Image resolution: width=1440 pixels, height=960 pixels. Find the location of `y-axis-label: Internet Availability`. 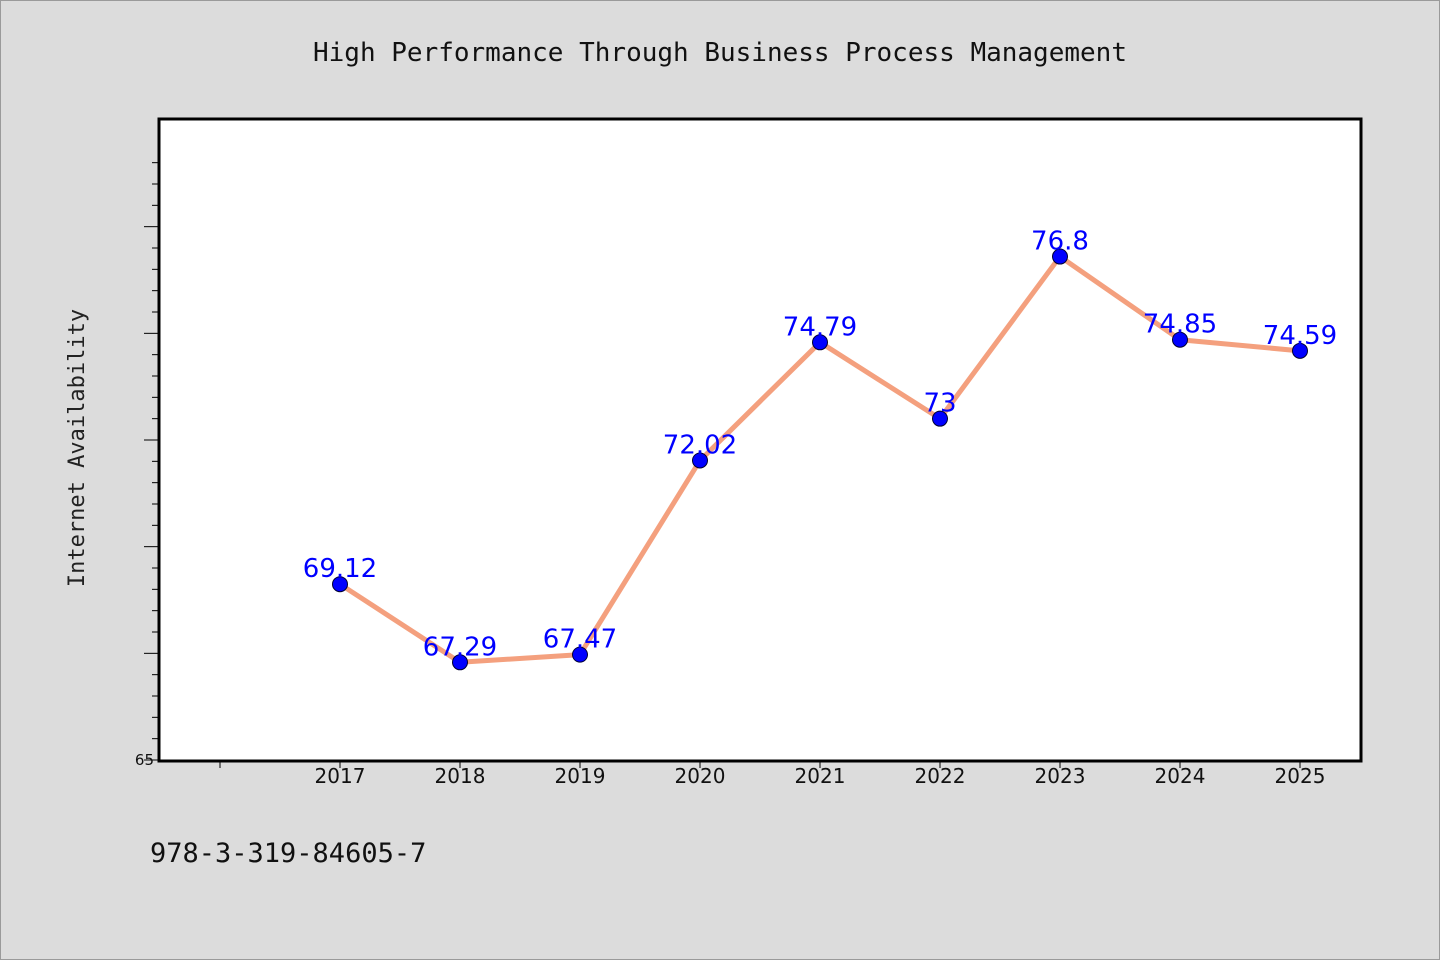

y-axis-label: Internet Availability is located at coordinates (77, 448).